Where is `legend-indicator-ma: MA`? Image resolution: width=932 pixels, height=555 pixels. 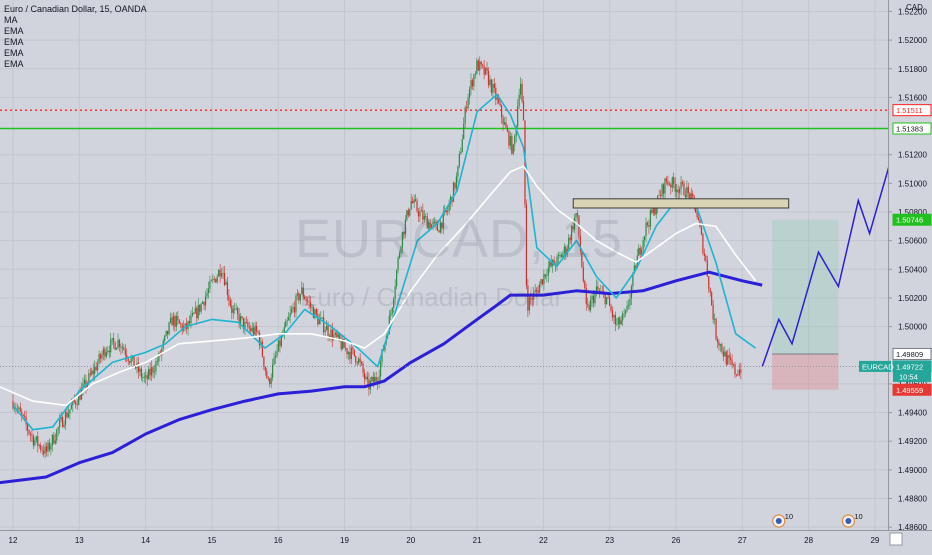
legend-indicator-ma: MA is located at coordinates (11, 20).